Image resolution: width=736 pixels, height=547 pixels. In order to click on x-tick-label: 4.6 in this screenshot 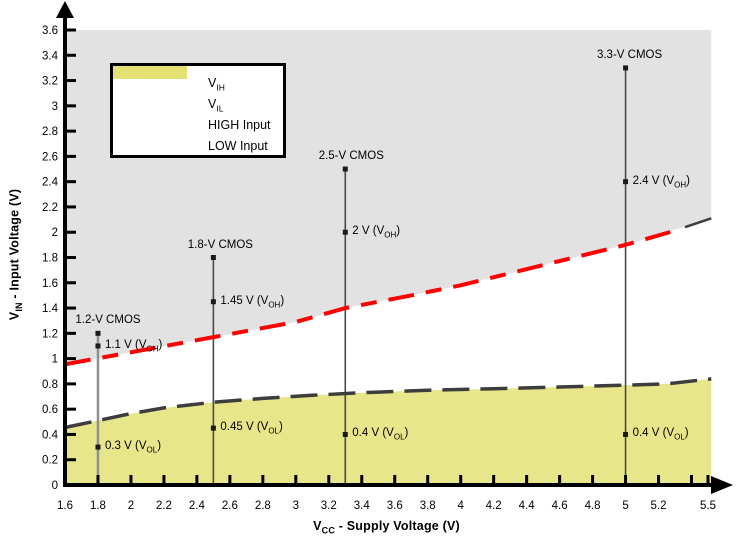, I will do `click(560, 506)`.